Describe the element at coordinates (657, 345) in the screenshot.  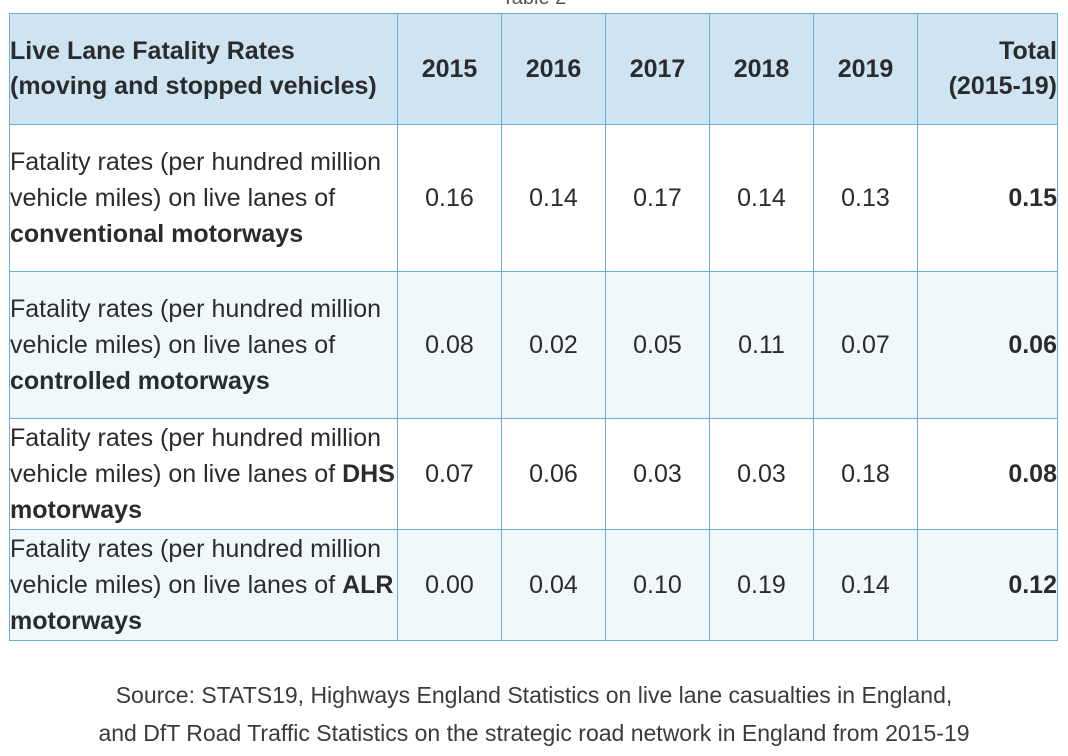
I see `value-cell: 0.05` at that location.